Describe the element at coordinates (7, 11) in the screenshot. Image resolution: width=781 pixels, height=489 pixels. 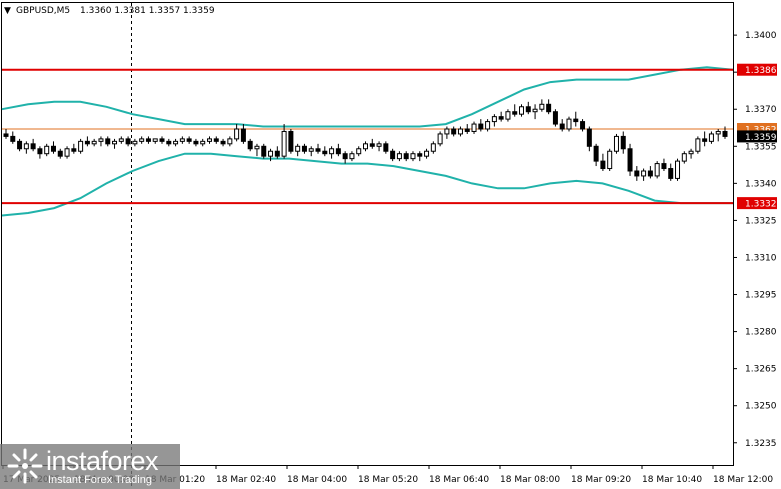
I see `header-marker-icon: ▼` at that location.